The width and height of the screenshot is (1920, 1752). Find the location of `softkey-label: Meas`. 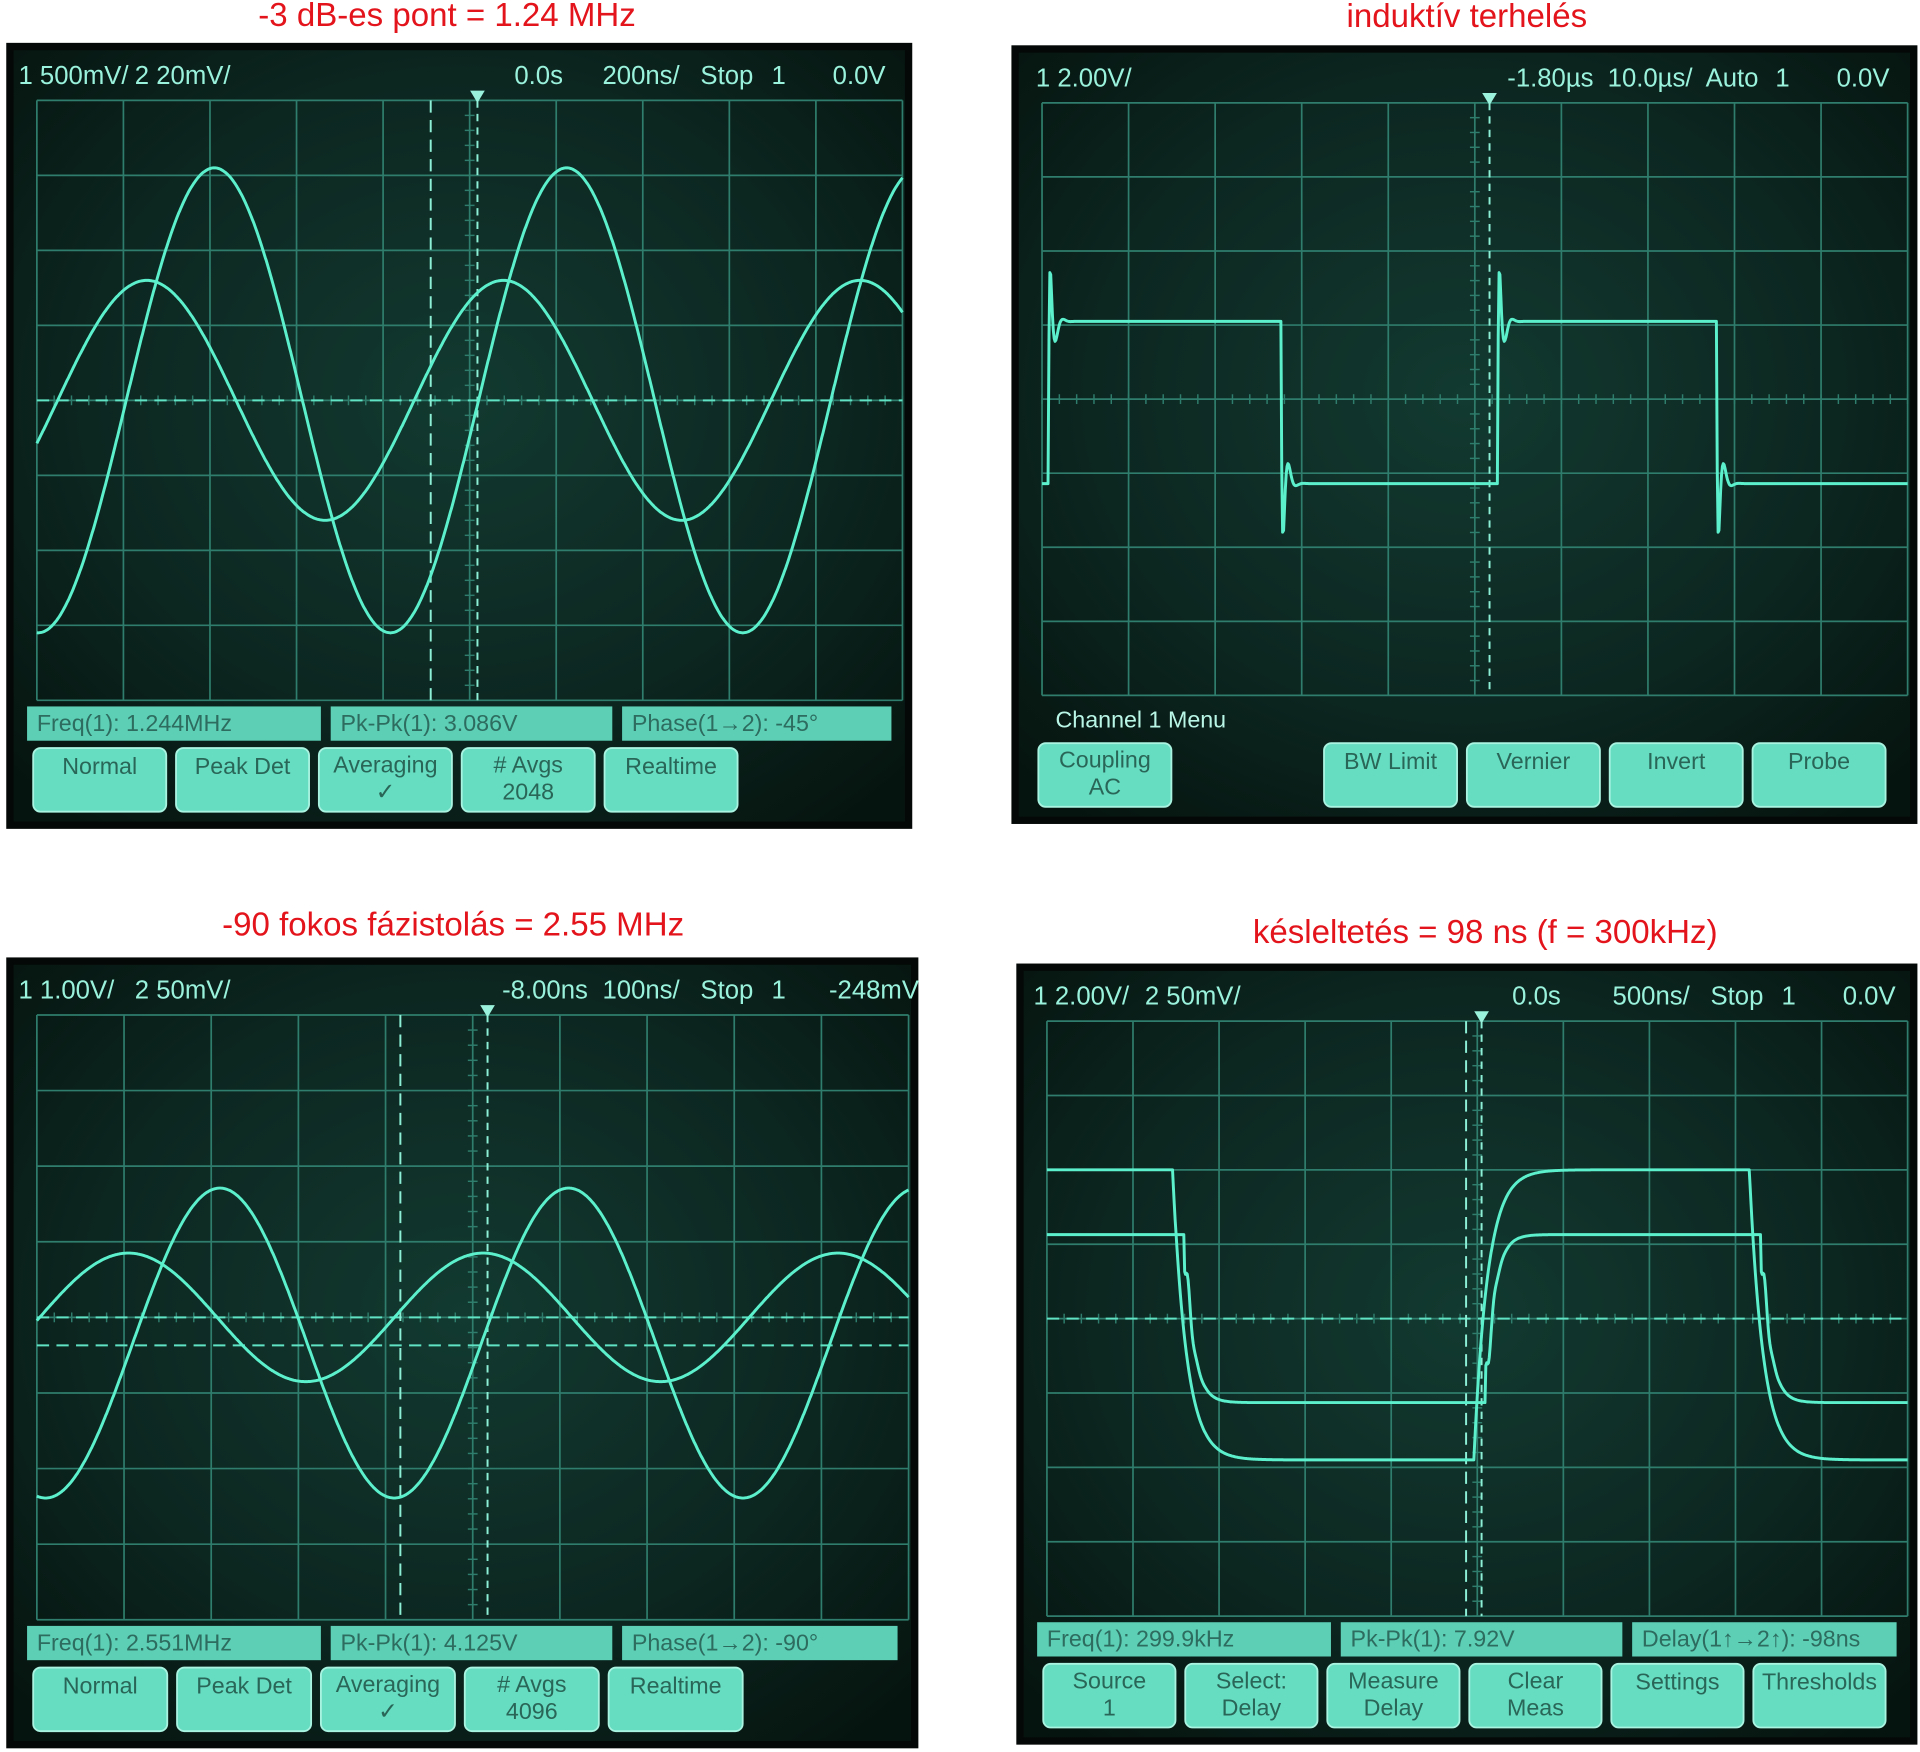

softkey-label: Meas is located at coordinates (1535, 1707).